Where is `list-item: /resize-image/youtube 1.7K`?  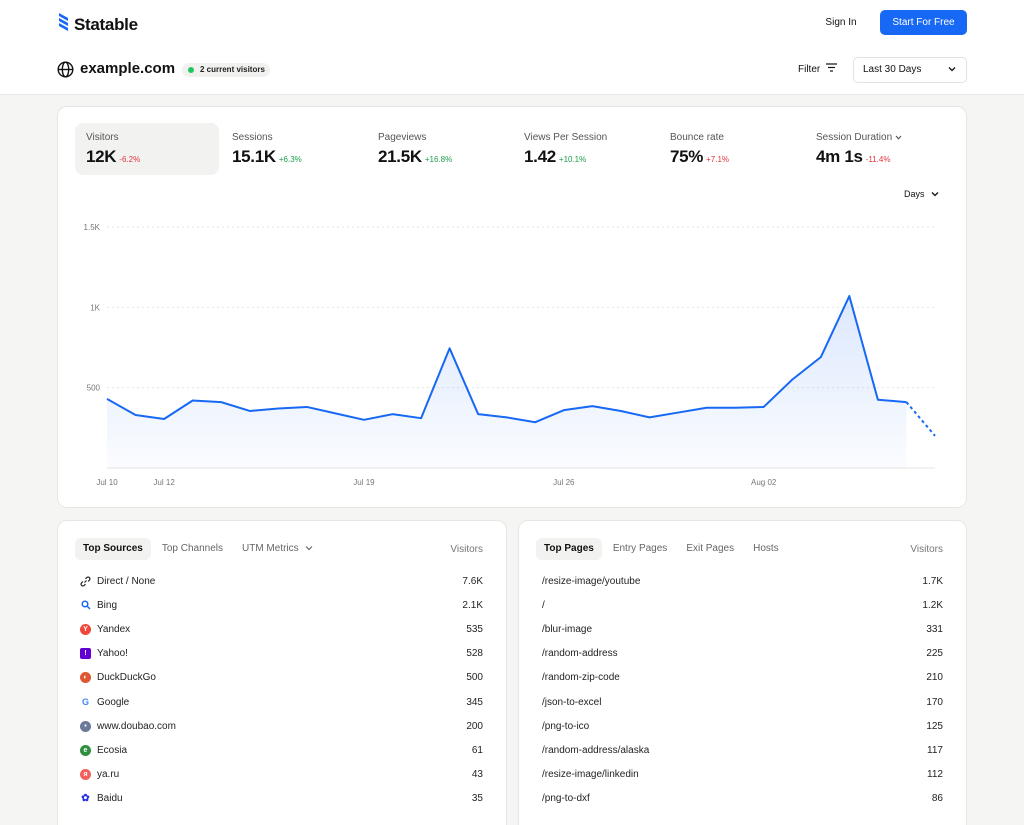
list-item: /resize-image/youtube 1.7K is located at coordinates (742, 581).